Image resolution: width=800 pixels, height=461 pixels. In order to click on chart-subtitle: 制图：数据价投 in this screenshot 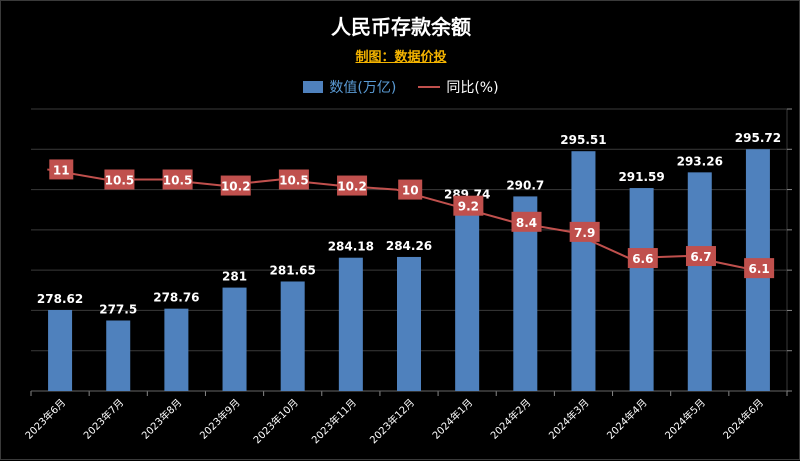, I will do `click(401, 57)`.